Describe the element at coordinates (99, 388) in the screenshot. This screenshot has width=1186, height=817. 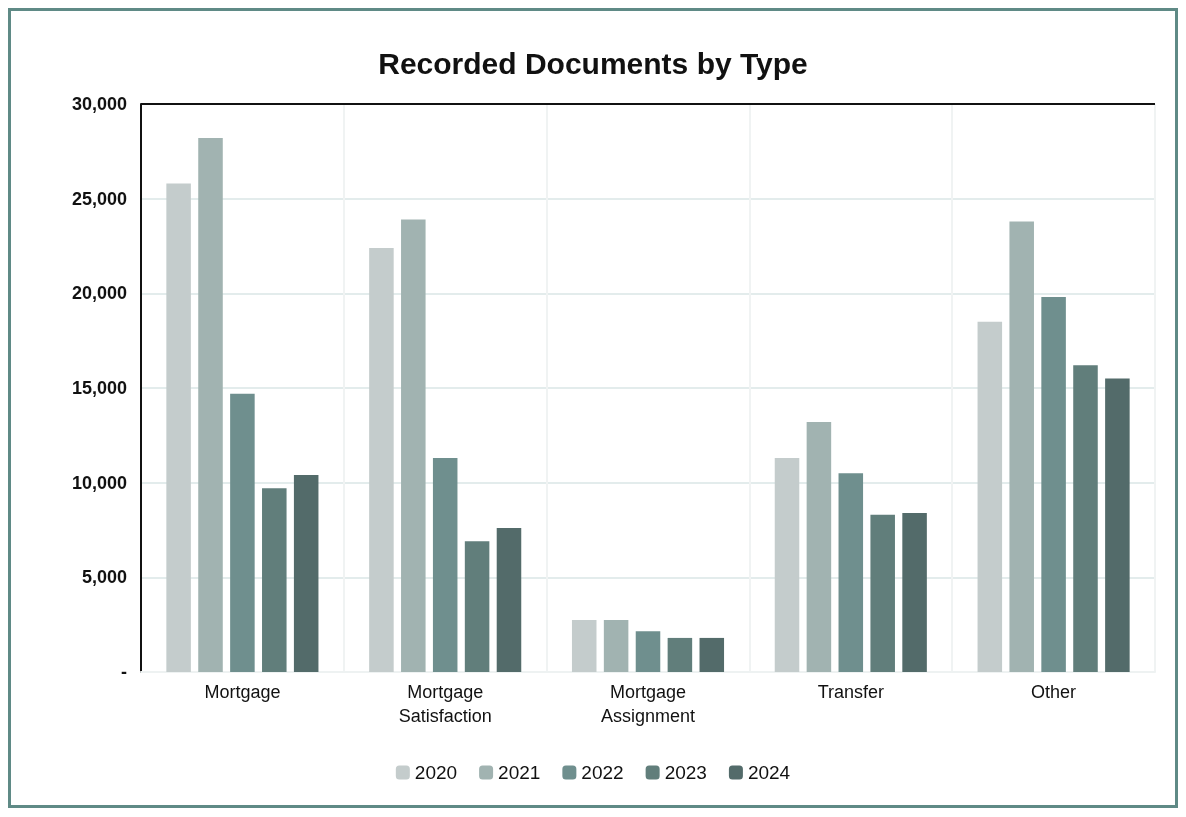
I see `y-tick-label: 15,000` at that location.